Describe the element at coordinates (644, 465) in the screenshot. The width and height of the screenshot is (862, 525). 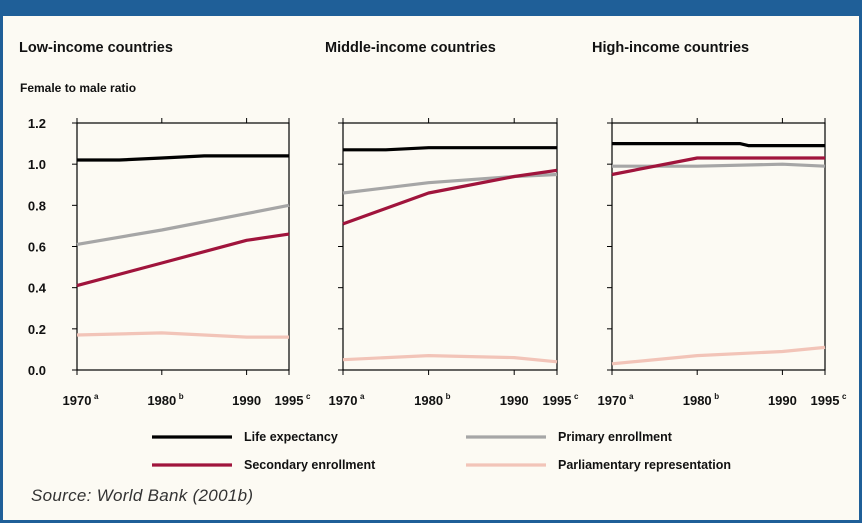
I see `legend-label: Parliamentary representation` at that location.